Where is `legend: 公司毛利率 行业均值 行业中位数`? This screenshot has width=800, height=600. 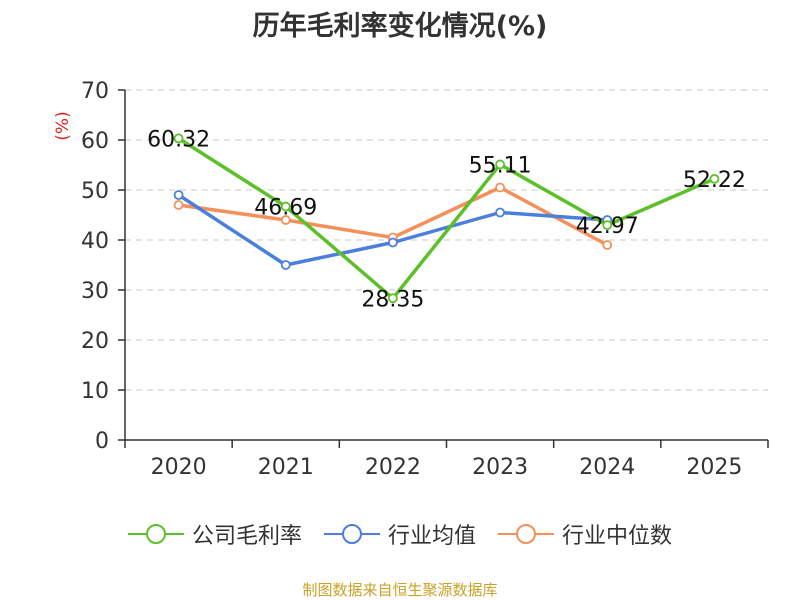
legend: 公司毛利率 行业均值 行业中位数 is located at coordinates (400, 534).